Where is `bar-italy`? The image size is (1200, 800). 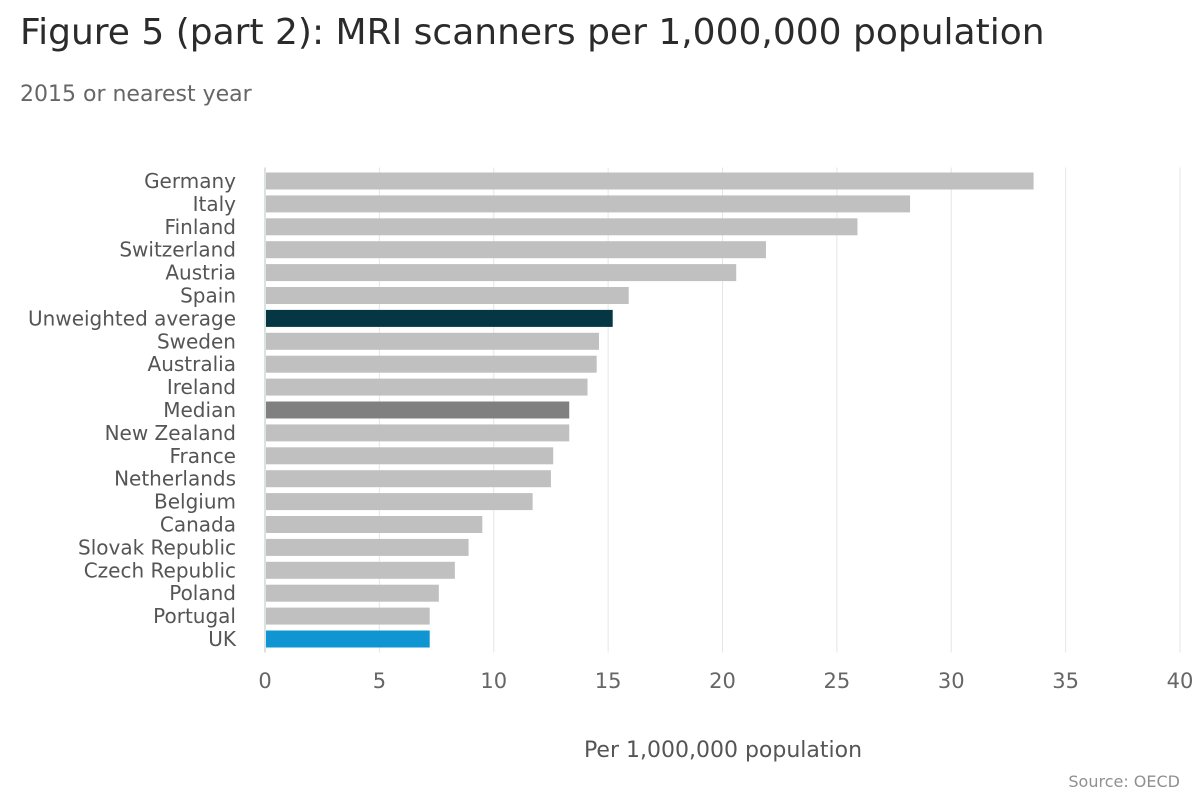
bar-italy is located at coordinates (588, 204).